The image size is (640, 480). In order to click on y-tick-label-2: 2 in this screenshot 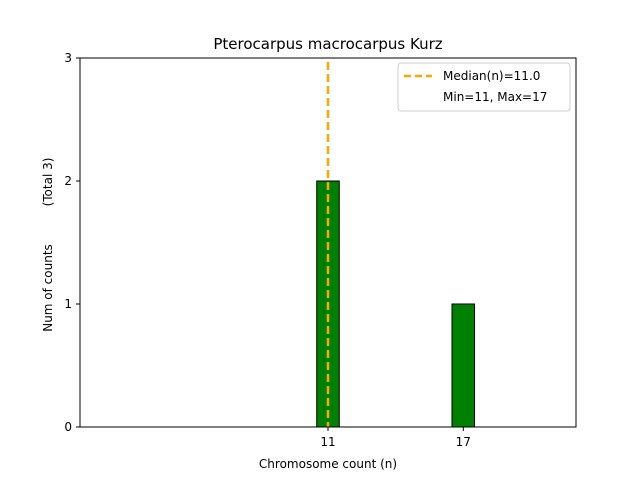, I will do `click(68, 181)`.